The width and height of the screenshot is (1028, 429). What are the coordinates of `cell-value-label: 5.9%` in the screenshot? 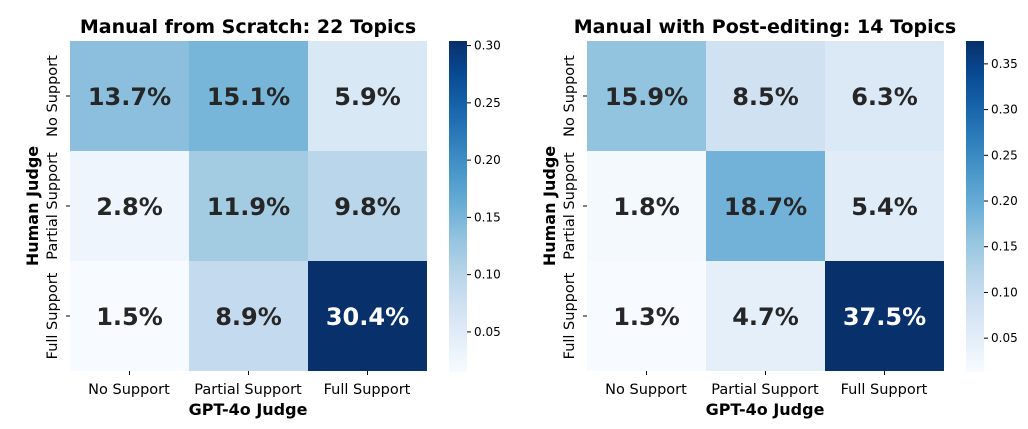 It's located at (367, 97).